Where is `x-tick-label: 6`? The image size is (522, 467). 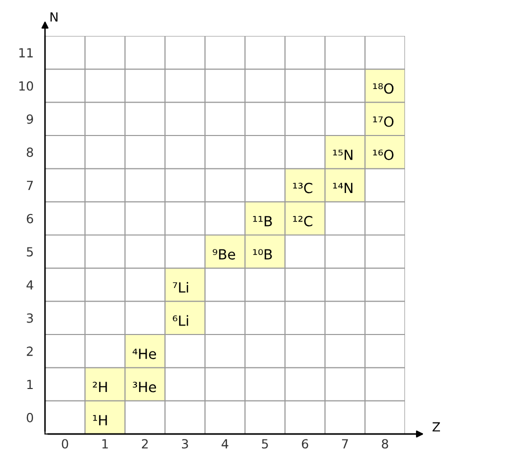 x-tick-label: 6 is located at coordinates (305, 444).